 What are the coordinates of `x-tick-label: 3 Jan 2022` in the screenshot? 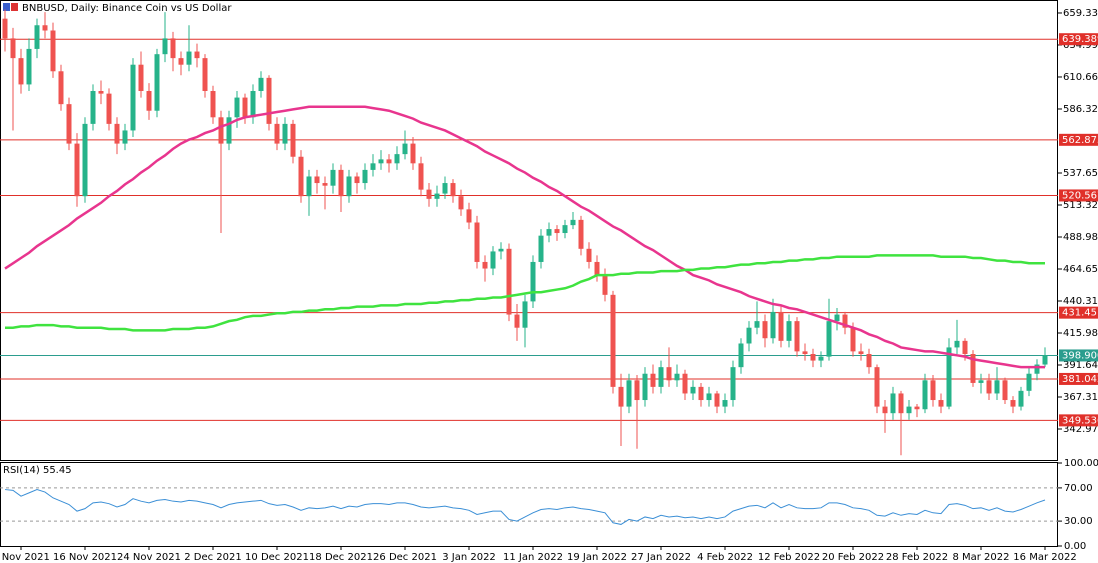 It's located at (469, 557).